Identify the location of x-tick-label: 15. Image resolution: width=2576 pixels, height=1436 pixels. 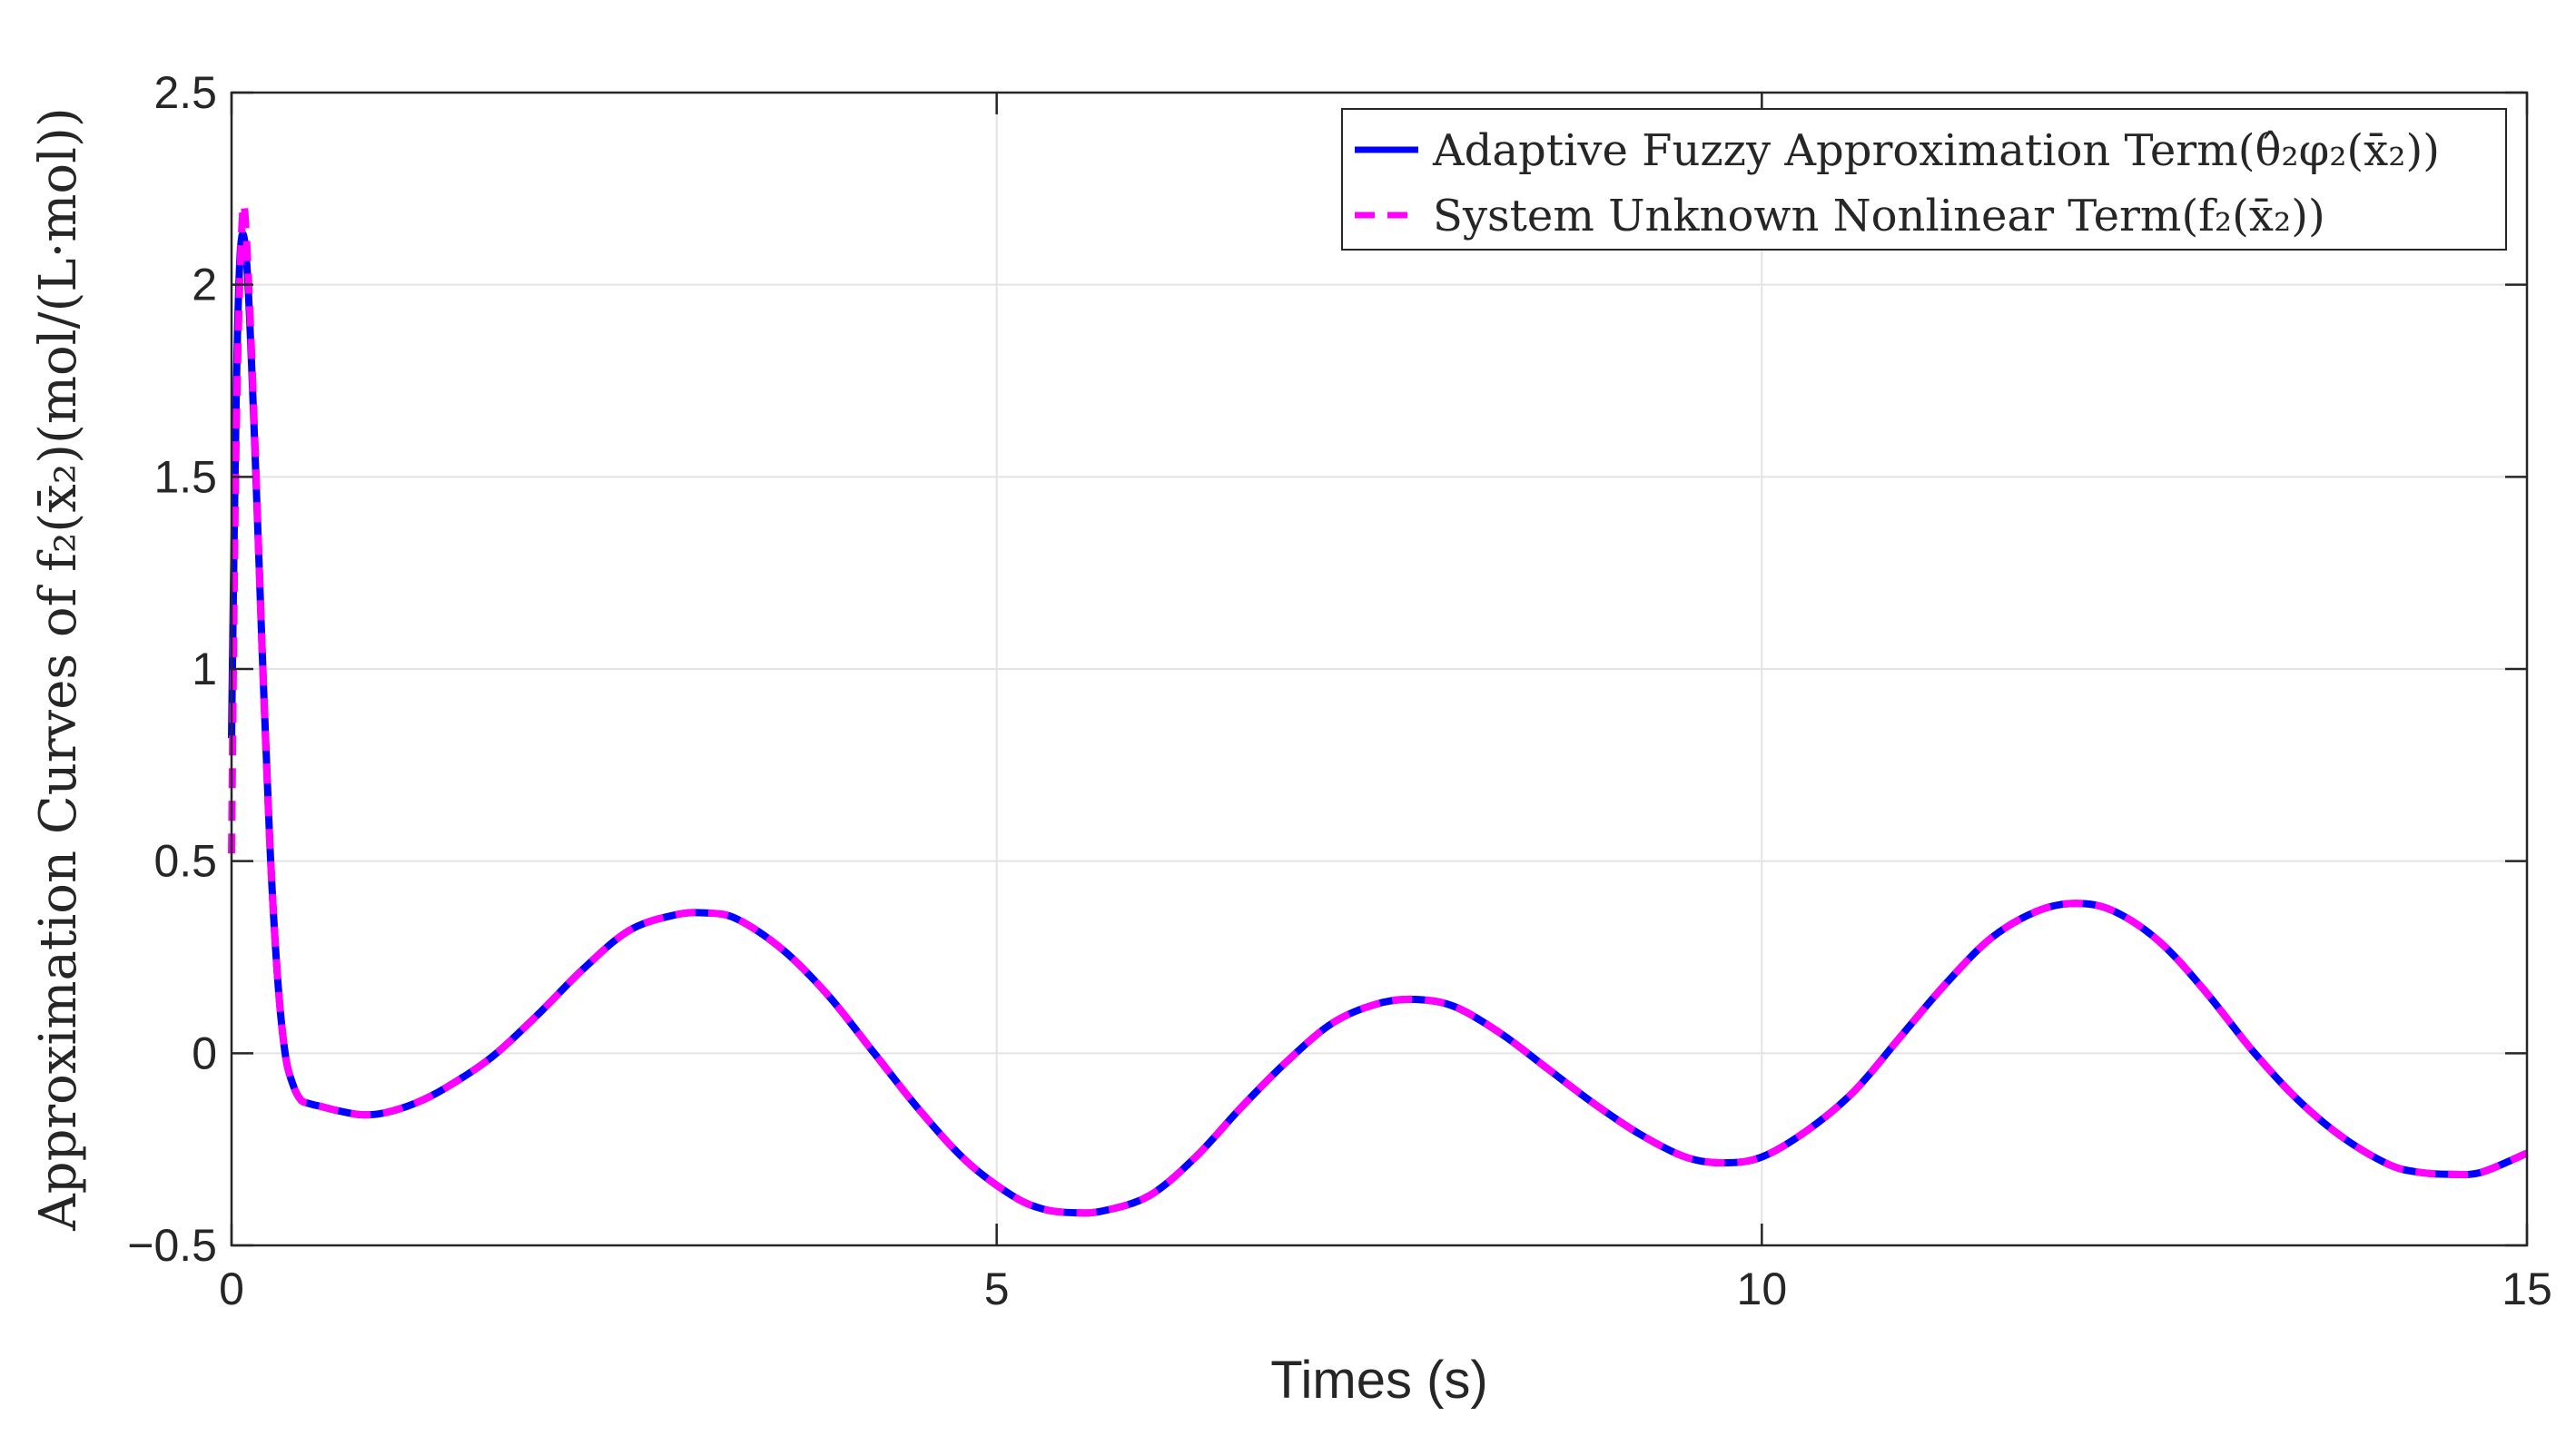
(2527, 1289).